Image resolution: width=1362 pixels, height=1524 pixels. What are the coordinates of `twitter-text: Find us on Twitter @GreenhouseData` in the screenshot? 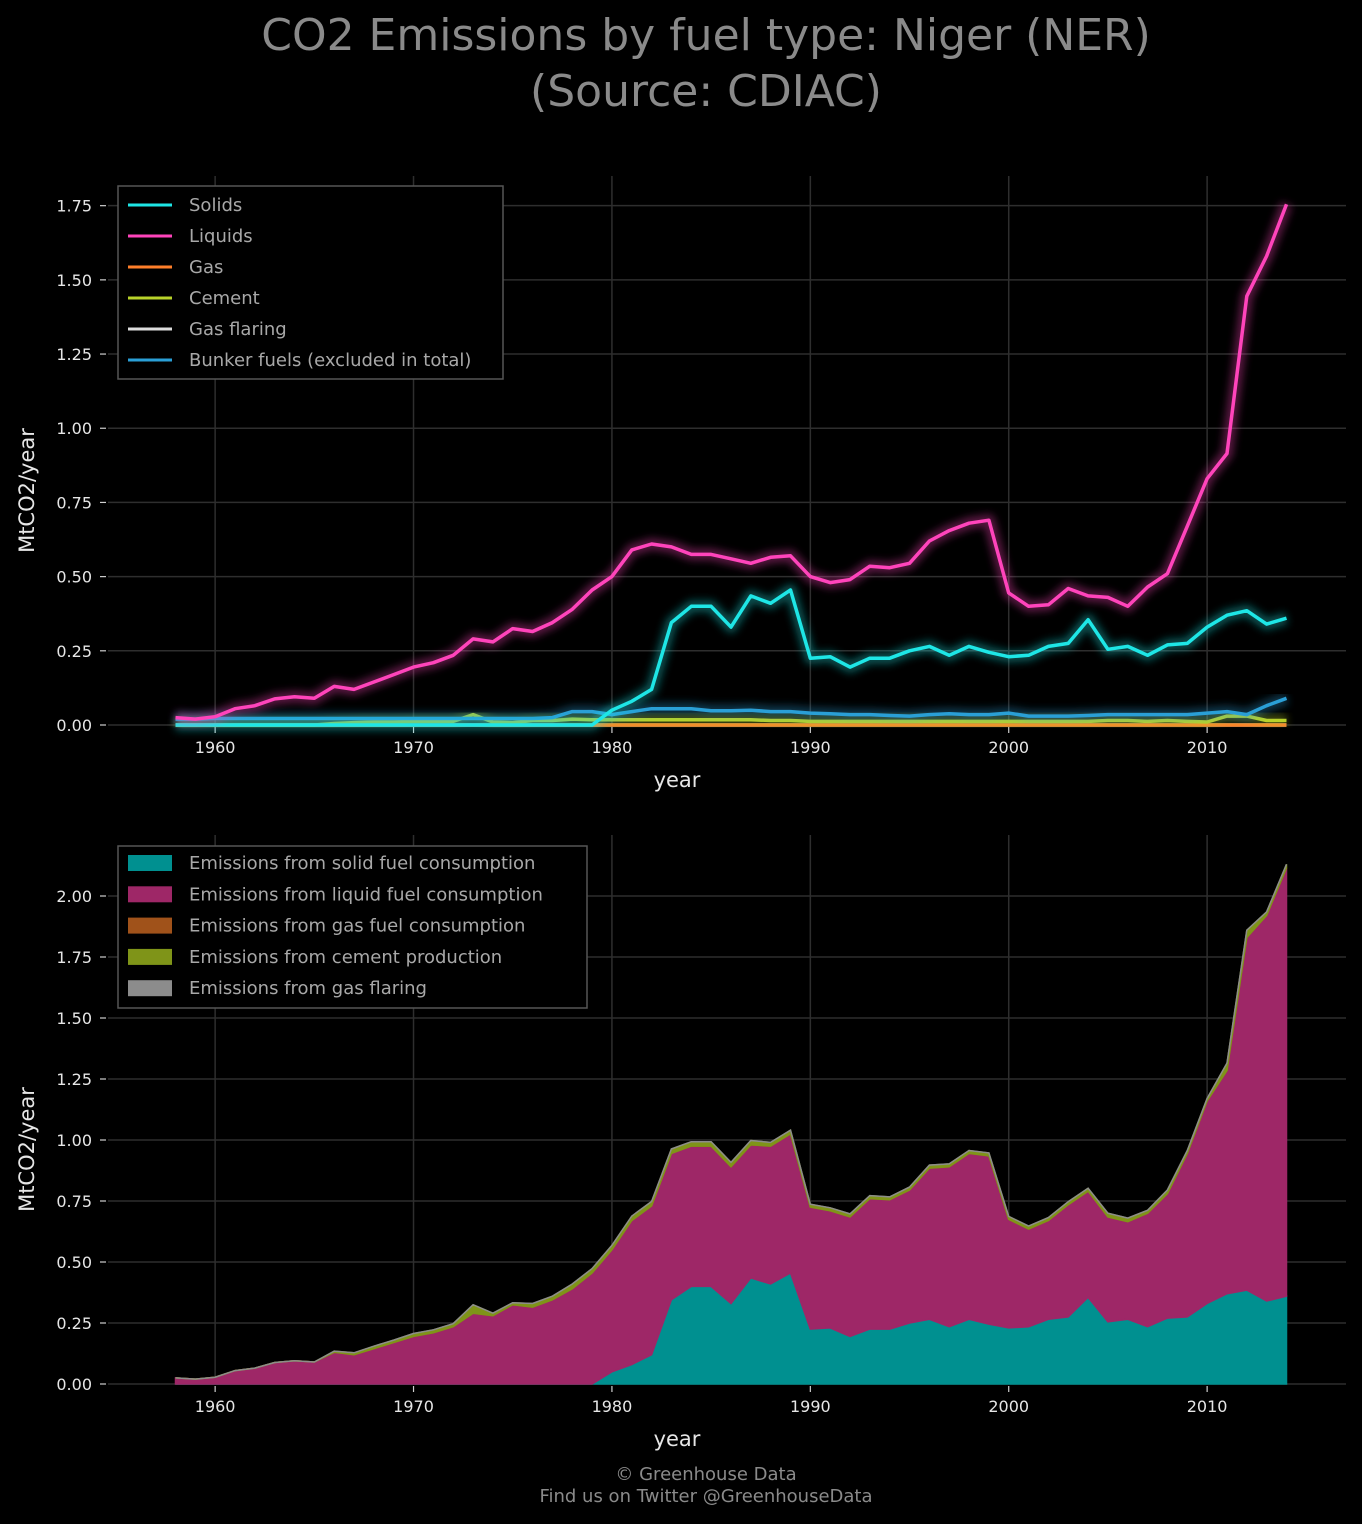 It's located at (706, 1496).